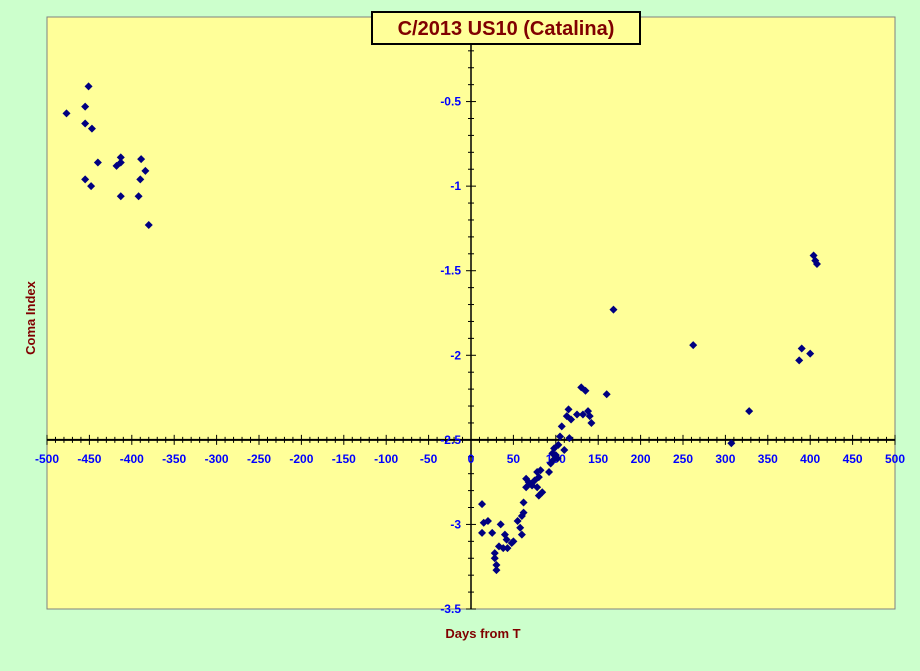  Describe the element at coordinates (301, 459) in the screenshot. I see `x-tick-label: -200` at that location.